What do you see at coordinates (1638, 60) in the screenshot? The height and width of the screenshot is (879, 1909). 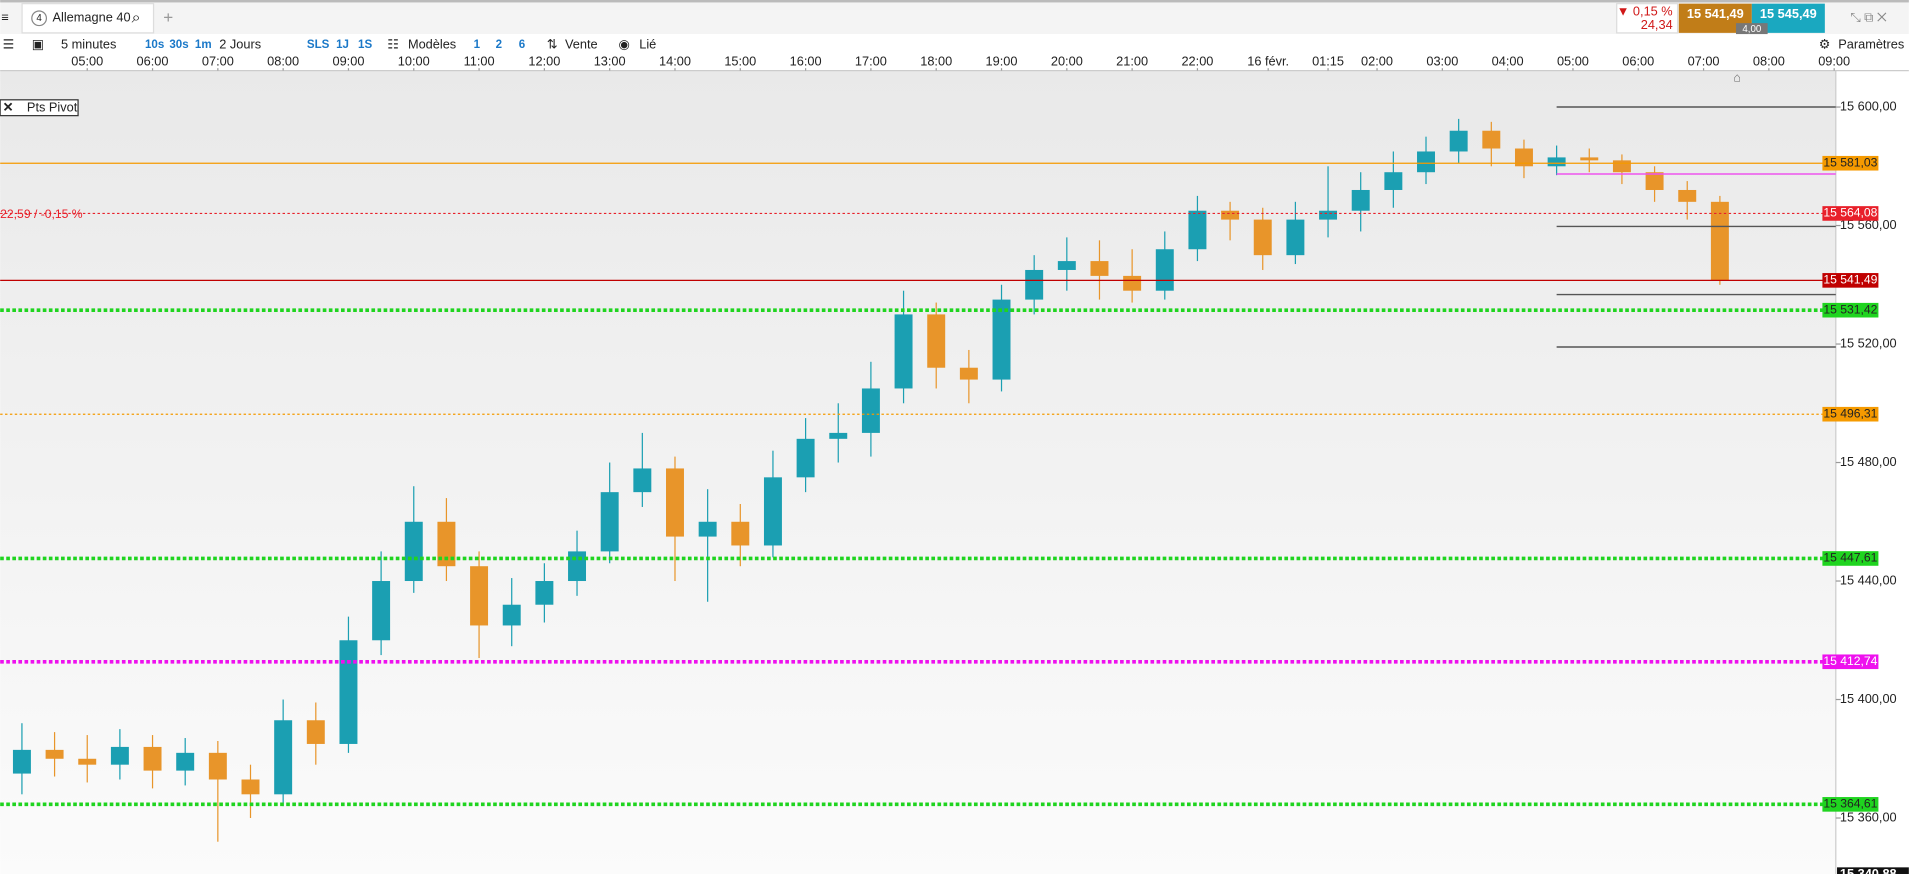 I see `x-tick-label: 06:00` at bounding box center [1638, 60].